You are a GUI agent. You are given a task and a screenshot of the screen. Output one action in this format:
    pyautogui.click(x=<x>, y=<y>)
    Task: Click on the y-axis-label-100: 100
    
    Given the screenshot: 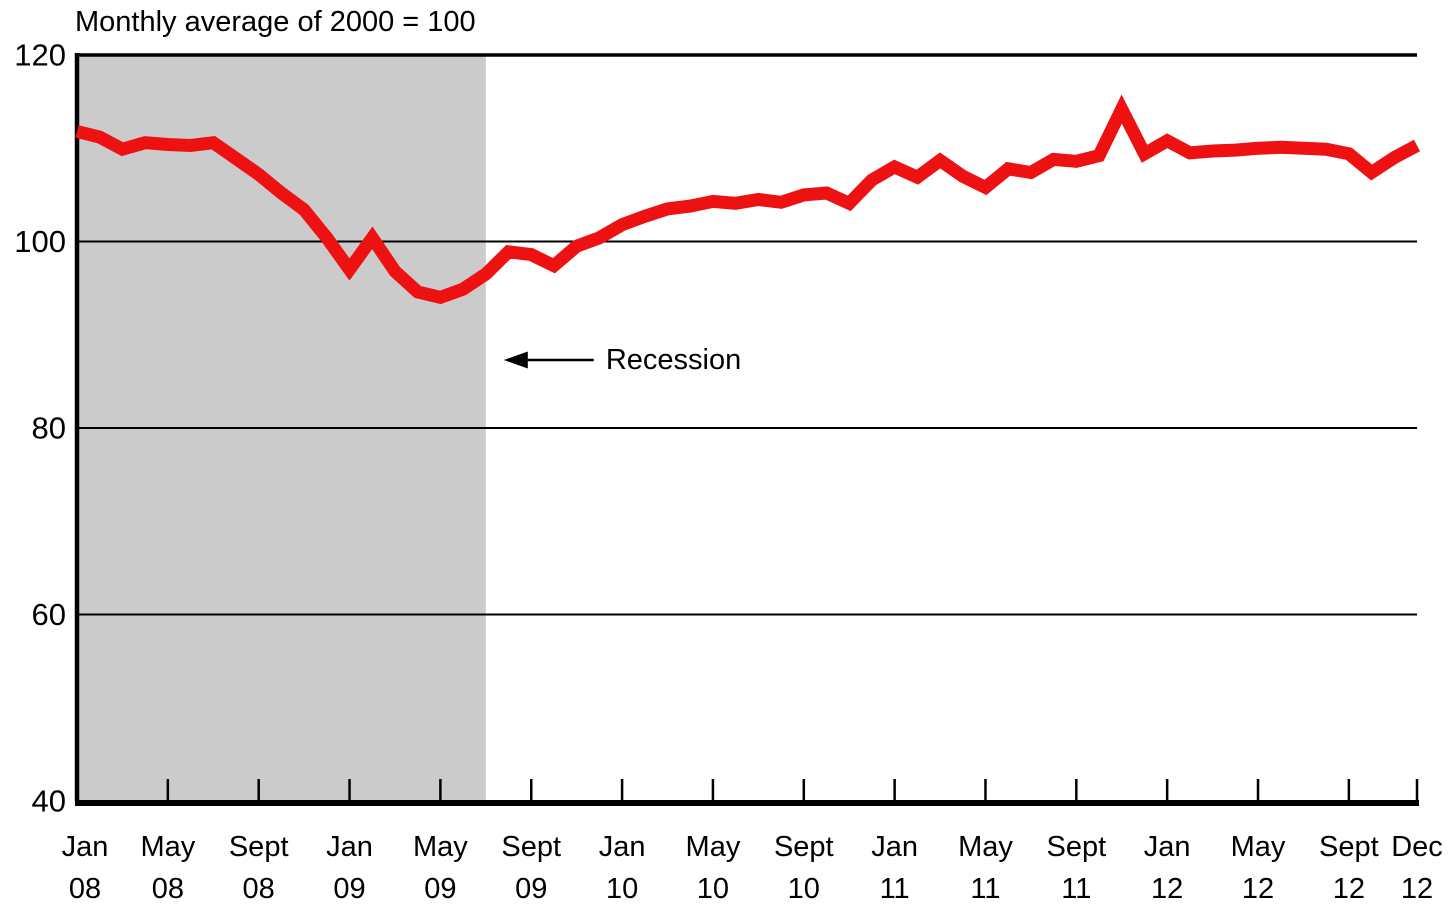 What is the action you would take?
    pyautogui.click(x=40, y=241)
    